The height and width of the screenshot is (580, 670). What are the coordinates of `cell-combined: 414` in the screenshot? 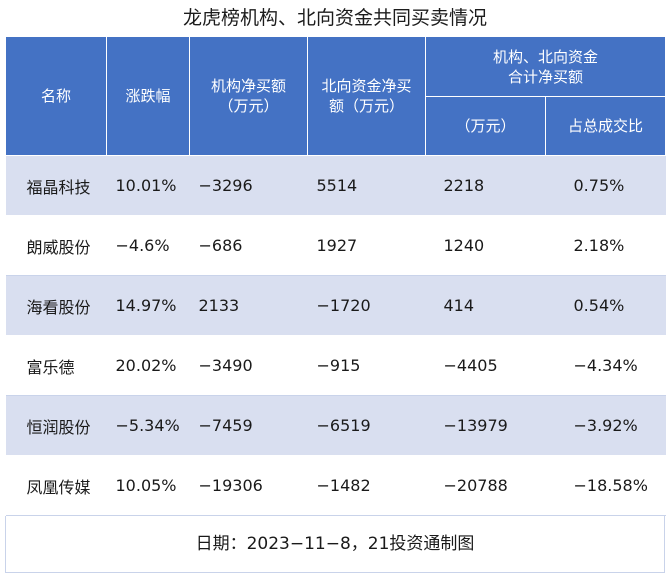 It's located at (485, 305).